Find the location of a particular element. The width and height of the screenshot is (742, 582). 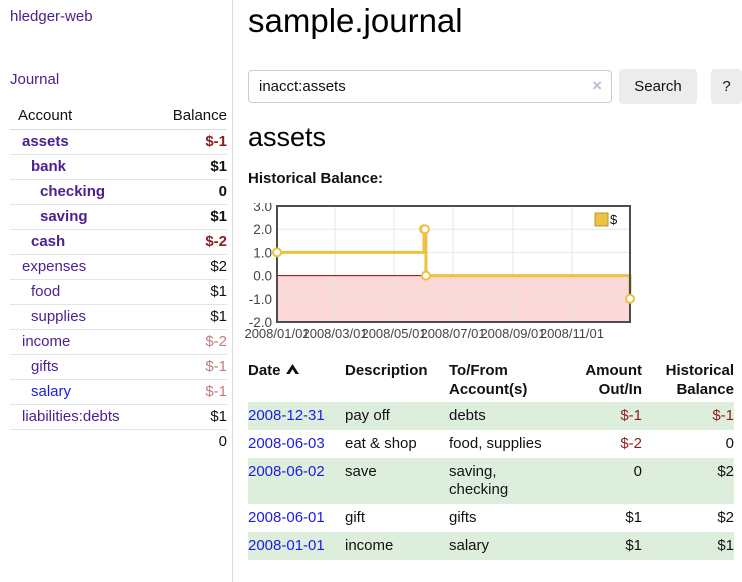

account-link: liabilities:debts is located at coordinates (71, 416).